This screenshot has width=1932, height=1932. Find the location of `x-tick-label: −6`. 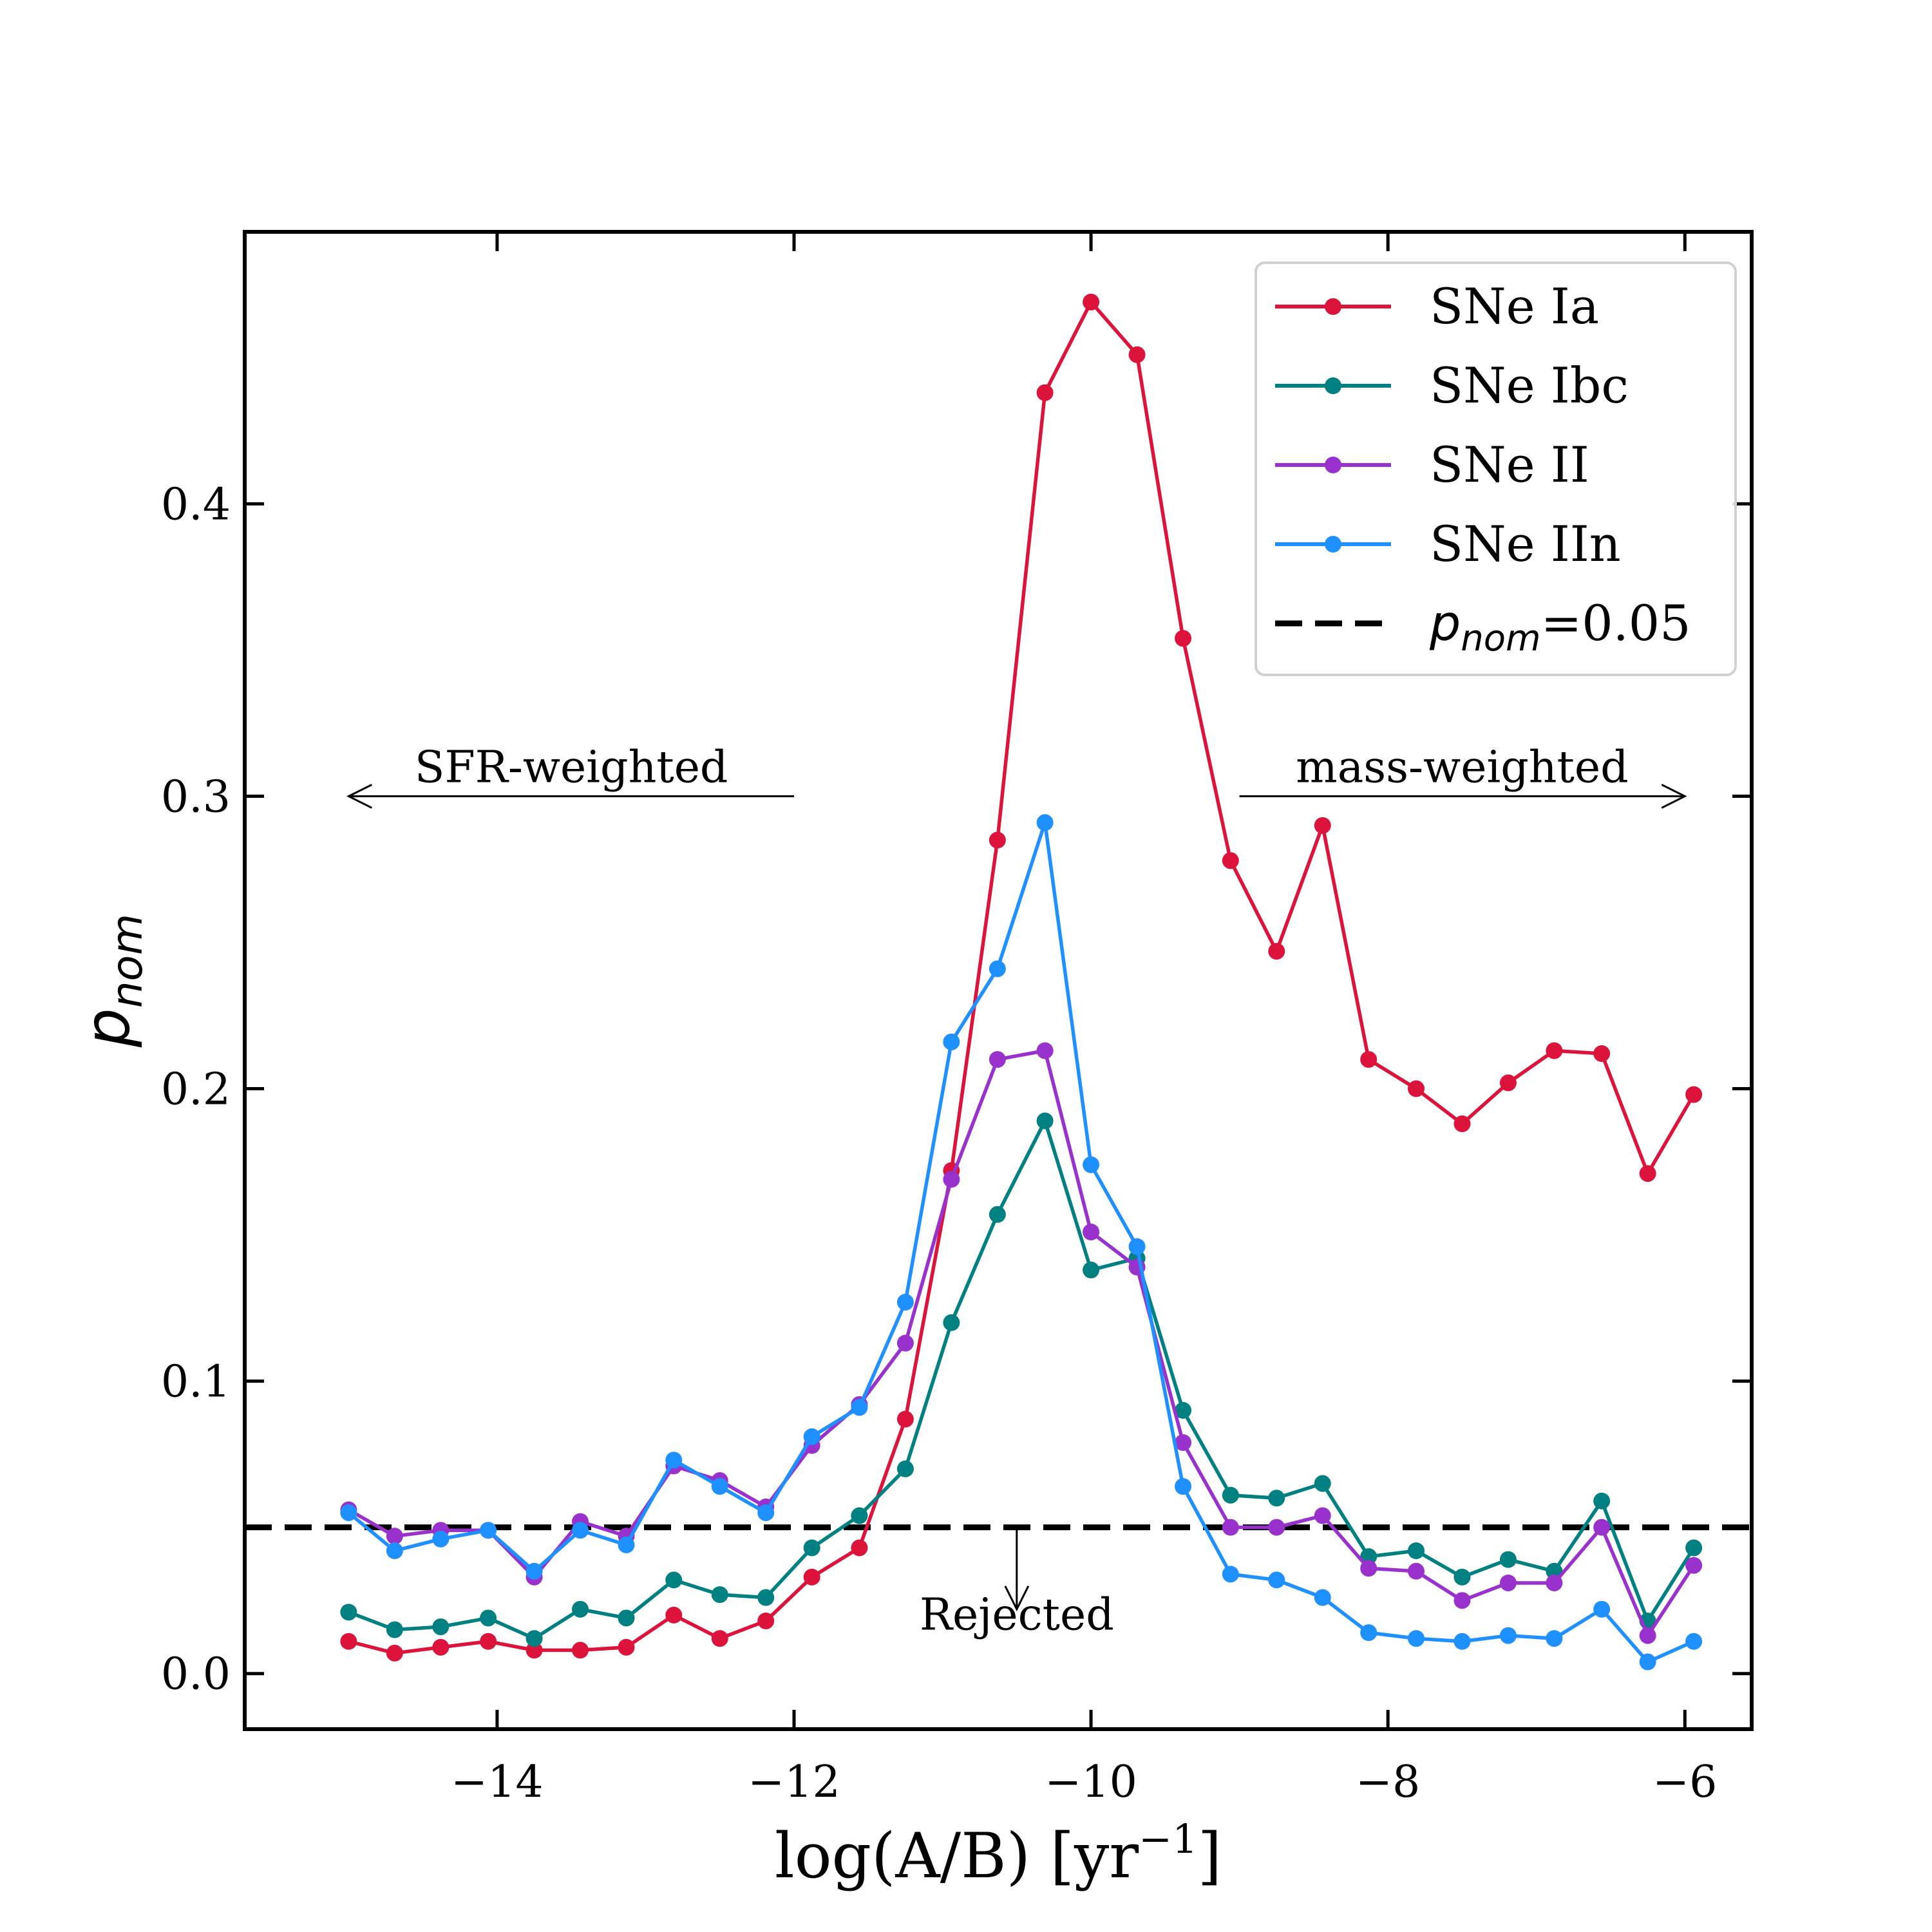

x-tick-label: −6 is located at coordinates (1685, 1783).